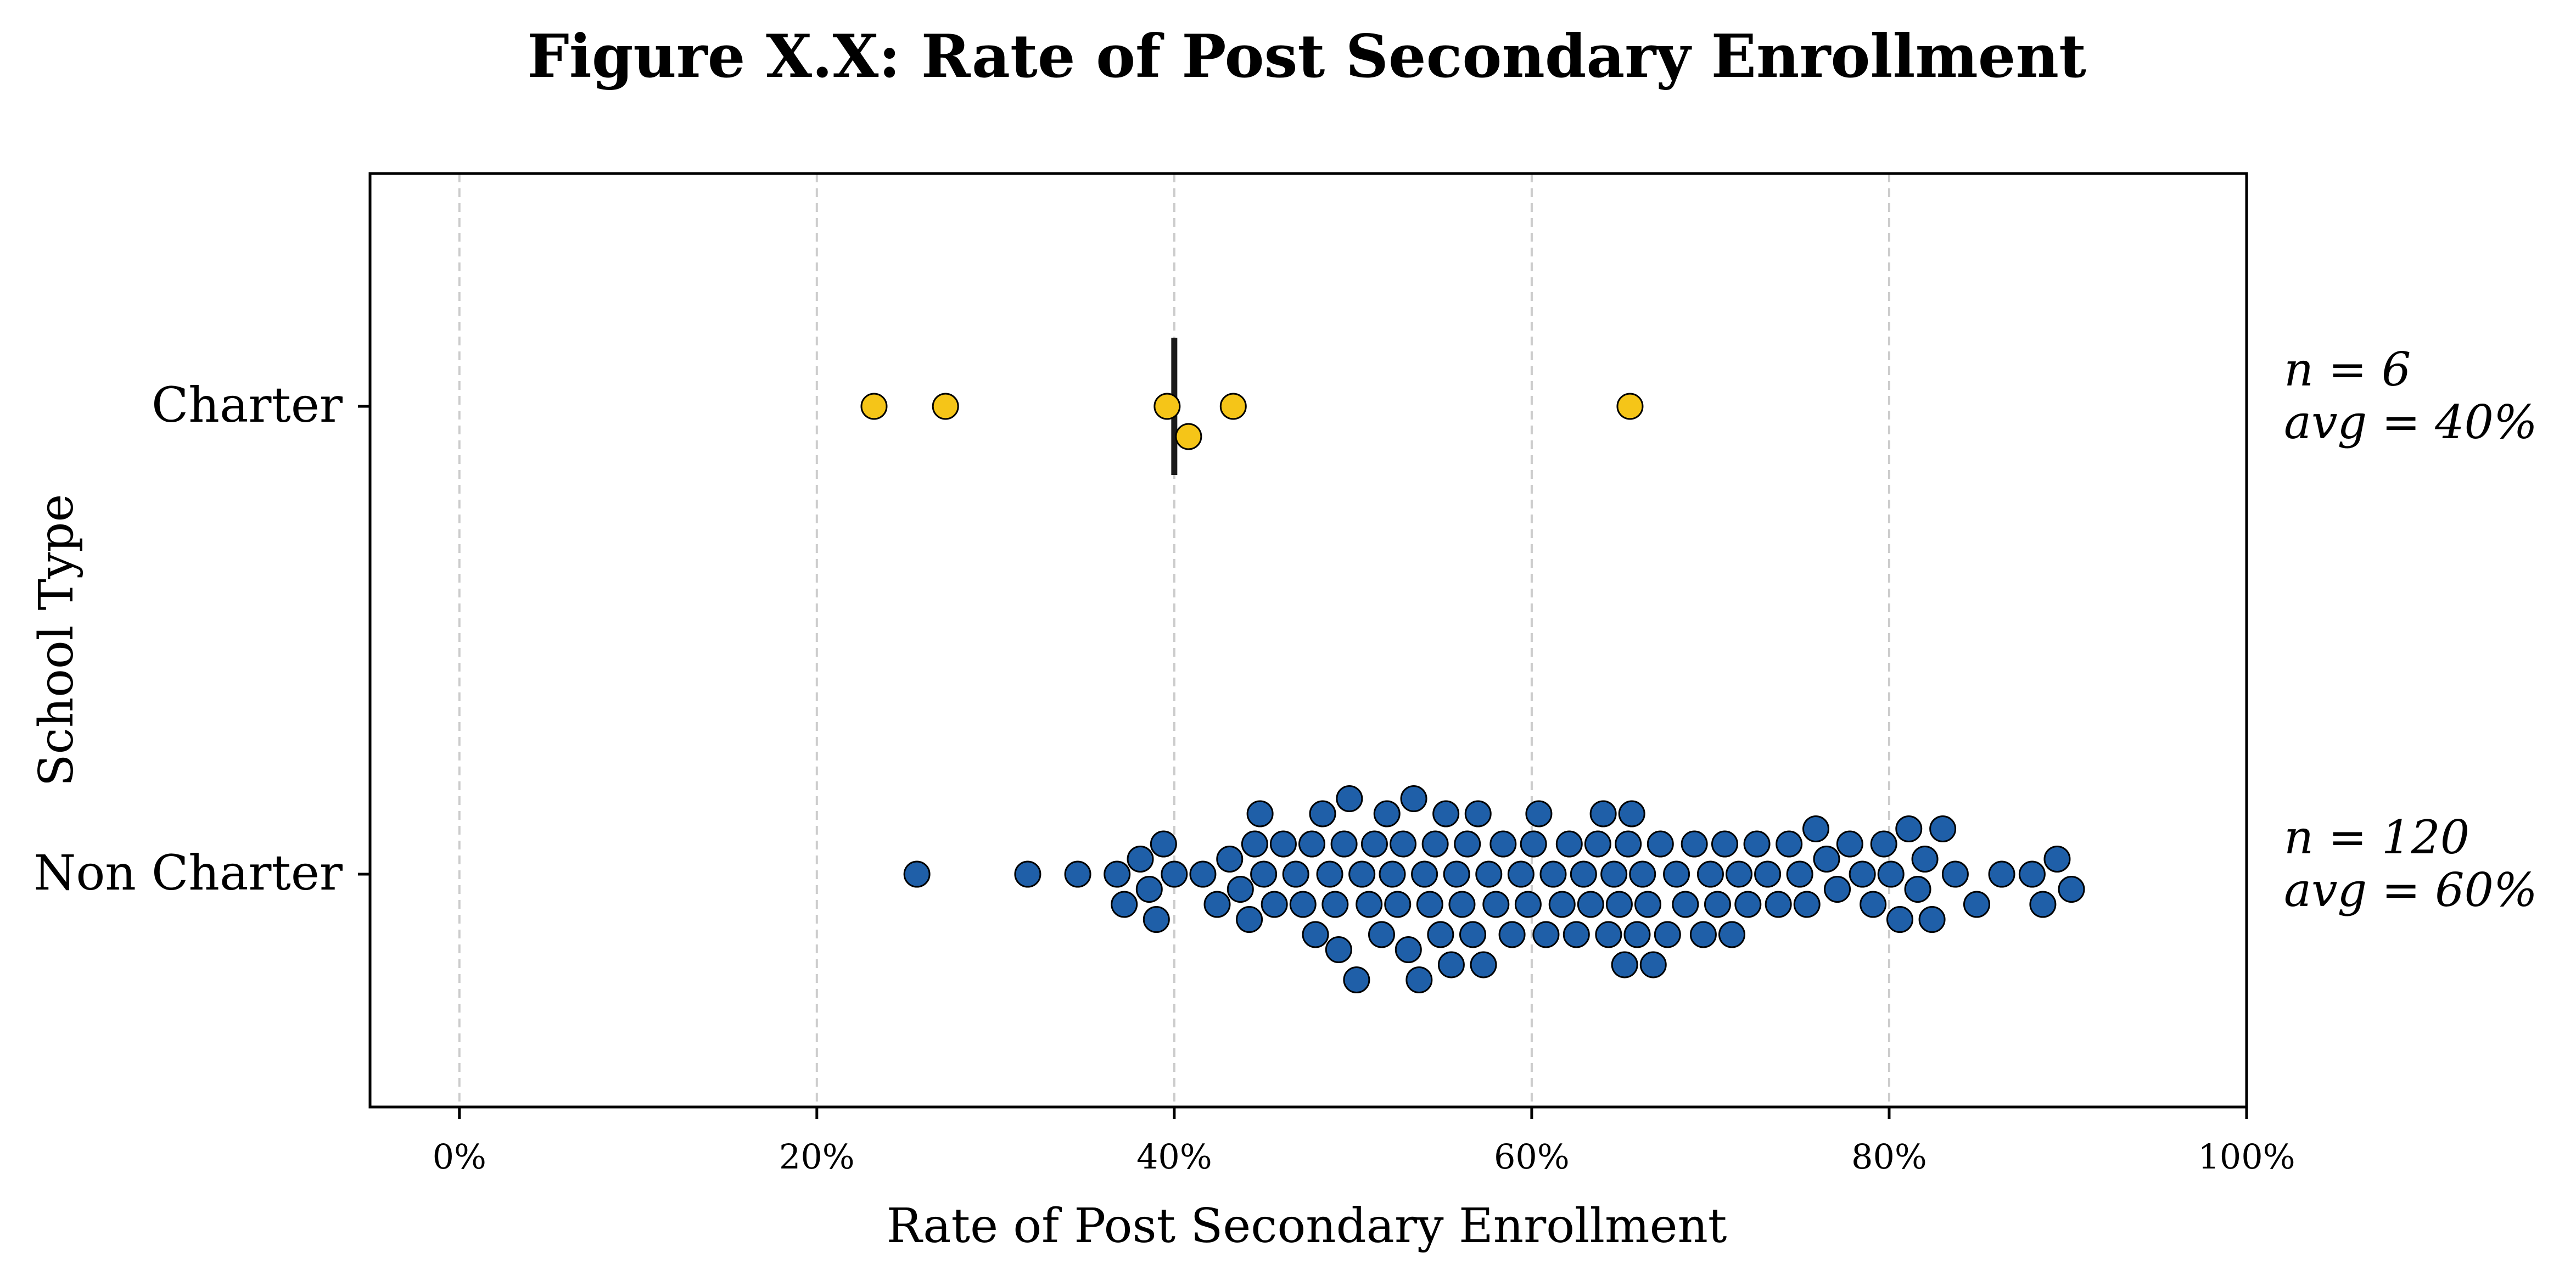 This screenshot has width=2576, height=1286. Describe the element at coordinates (2411, 890) in the screenshot. I see `avg-annotation: avg = 60%` at that location.